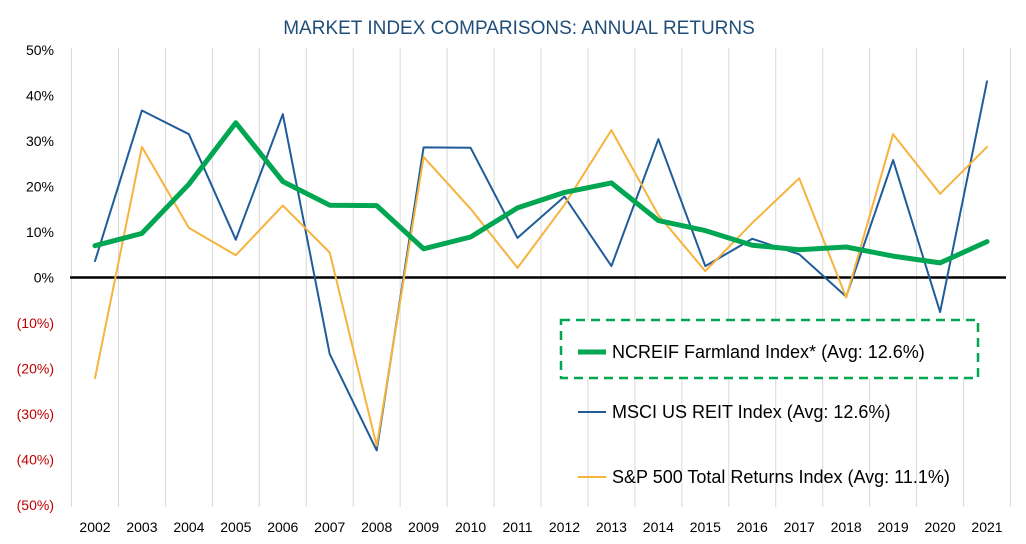 This screenshot has height=544, width=1026. I want to click on x-tick-label: 2012, so click(564, 527).